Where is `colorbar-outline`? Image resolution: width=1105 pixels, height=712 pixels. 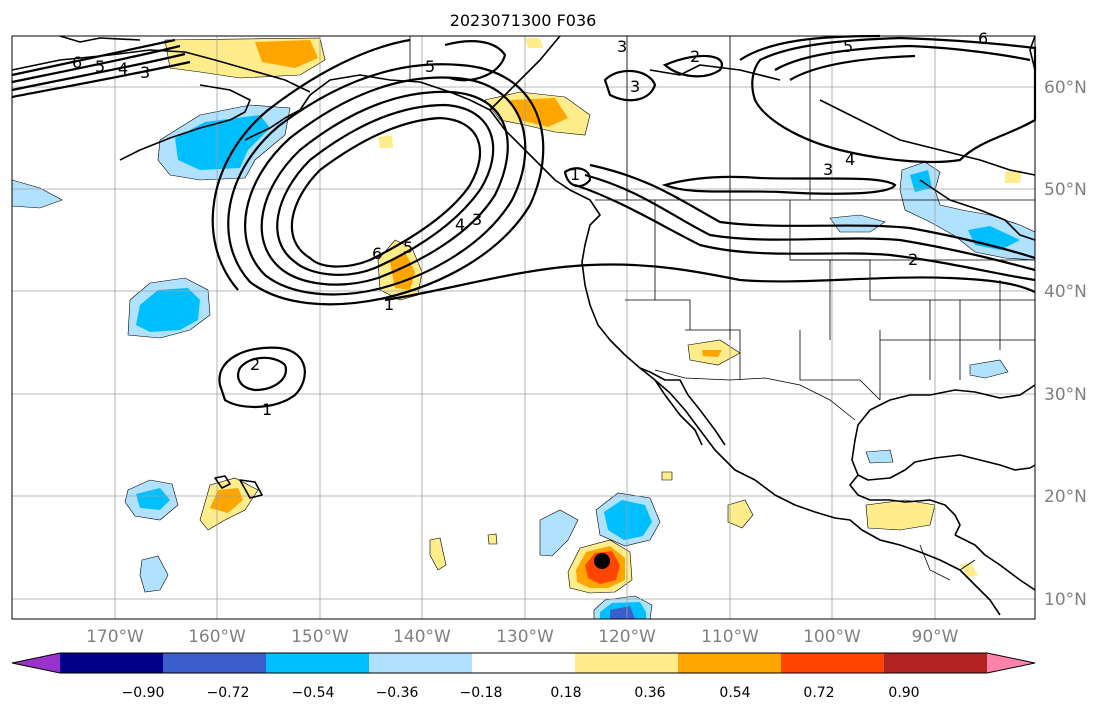 colorbar-outline is located at coordinates (523, 663).